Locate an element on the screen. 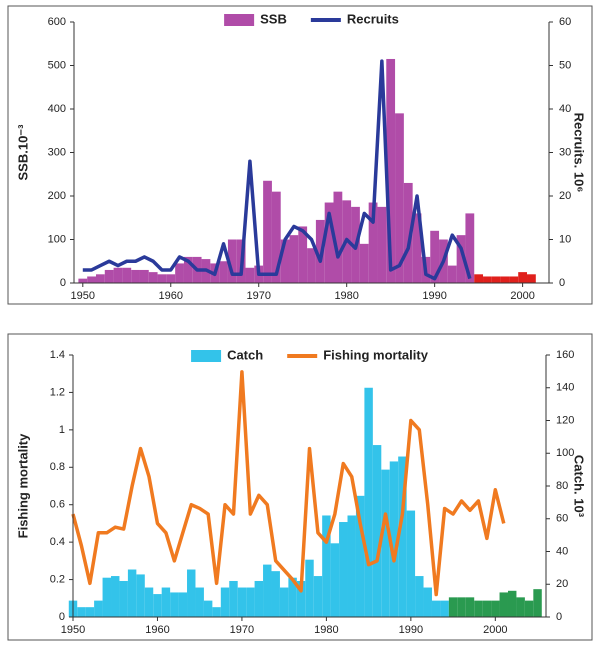 The image size is (600, 648). x-tick-label: 1950 is located at coordinates (73, 630).